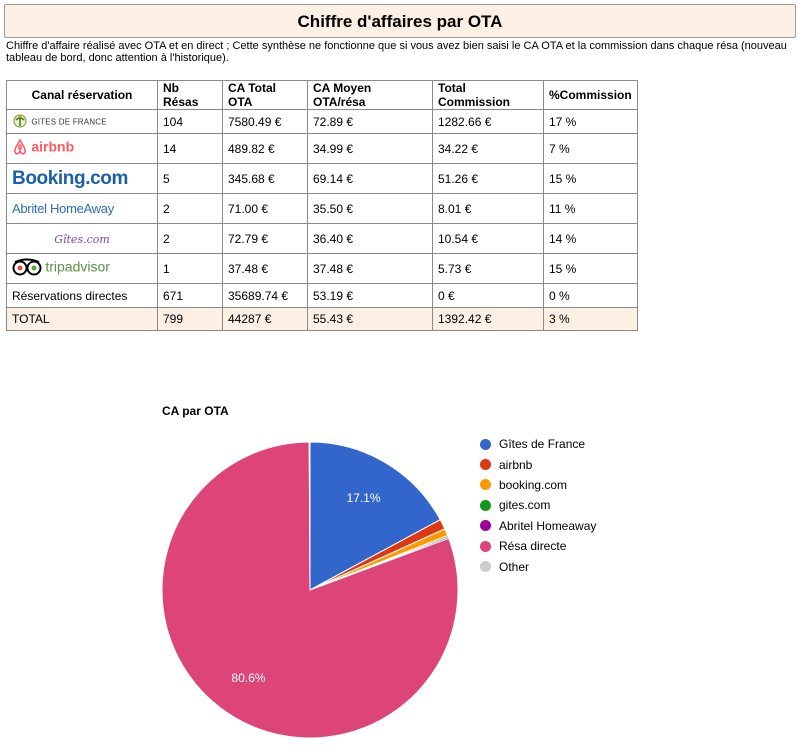 The width and height of the screenshot is (800, 756). I want to click on legend-label: booking.com, so click(533, 484).